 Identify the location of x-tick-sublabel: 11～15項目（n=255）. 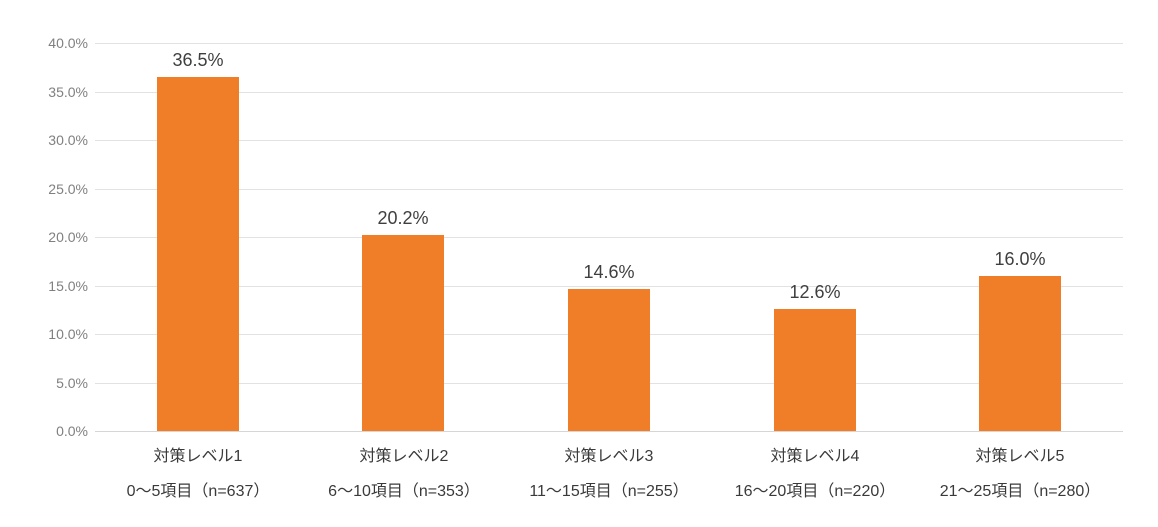
(609, 491).